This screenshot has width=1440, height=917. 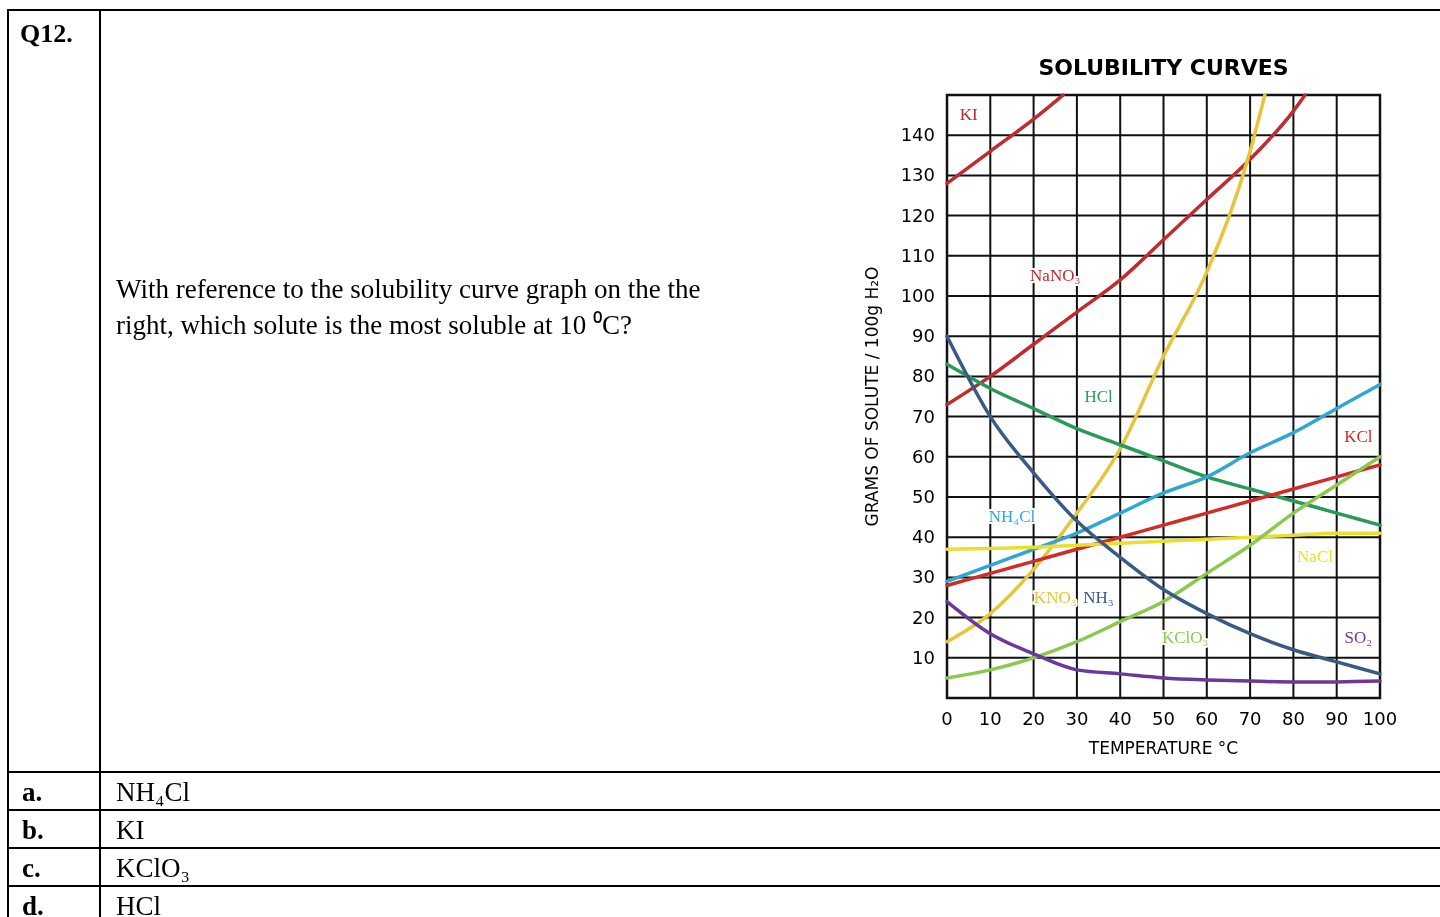 I want to click on y-axis-title: GRAMS OF SOLUTE / 100g H₂O, so click(x=872, y=396).